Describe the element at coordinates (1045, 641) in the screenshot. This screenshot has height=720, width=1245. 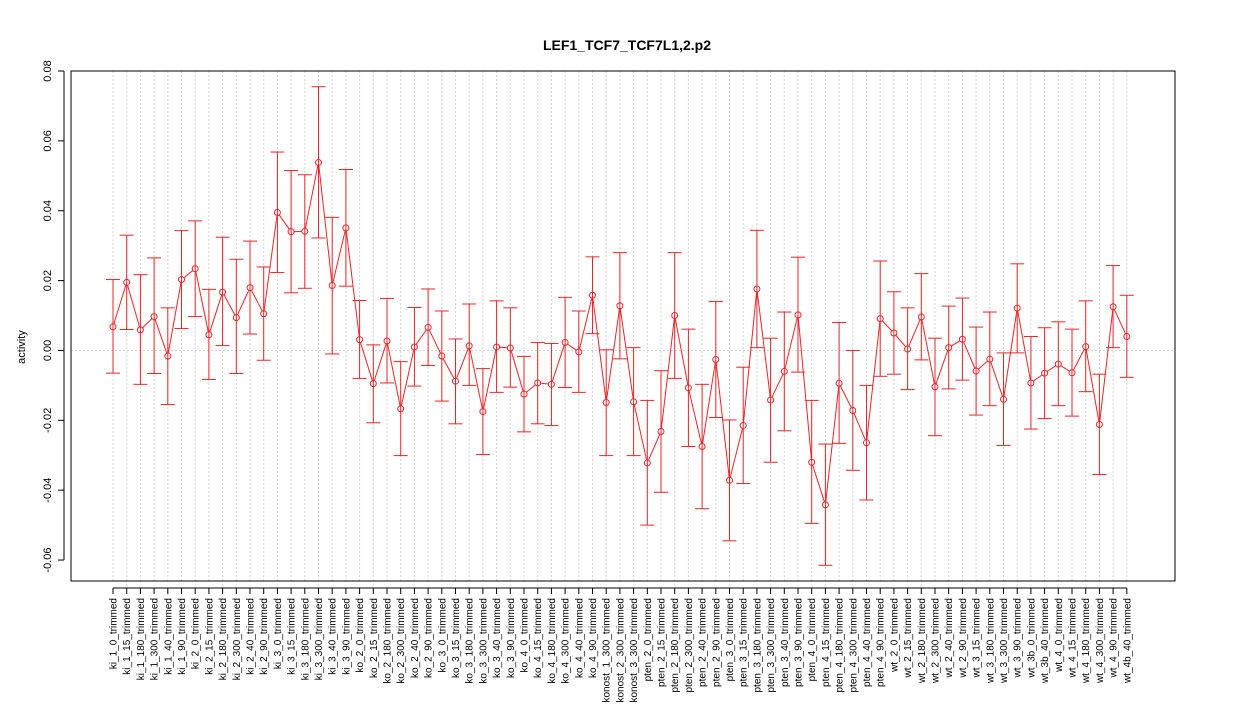
I see `x-tick-label: wt_3b_40_trimmed` at that location.